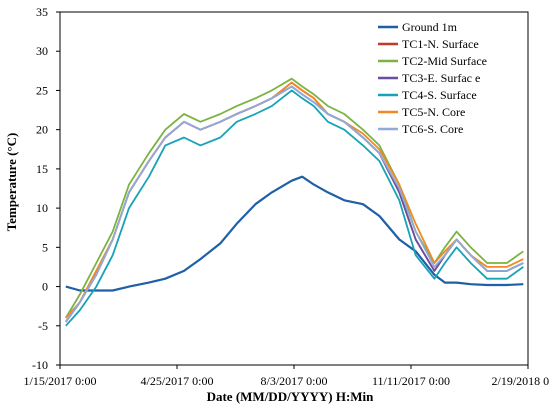 Image resolution: width=550 pixels, height=412 pixels. I want to click on legend-label: TC6-S. Core, so click(432, 129).